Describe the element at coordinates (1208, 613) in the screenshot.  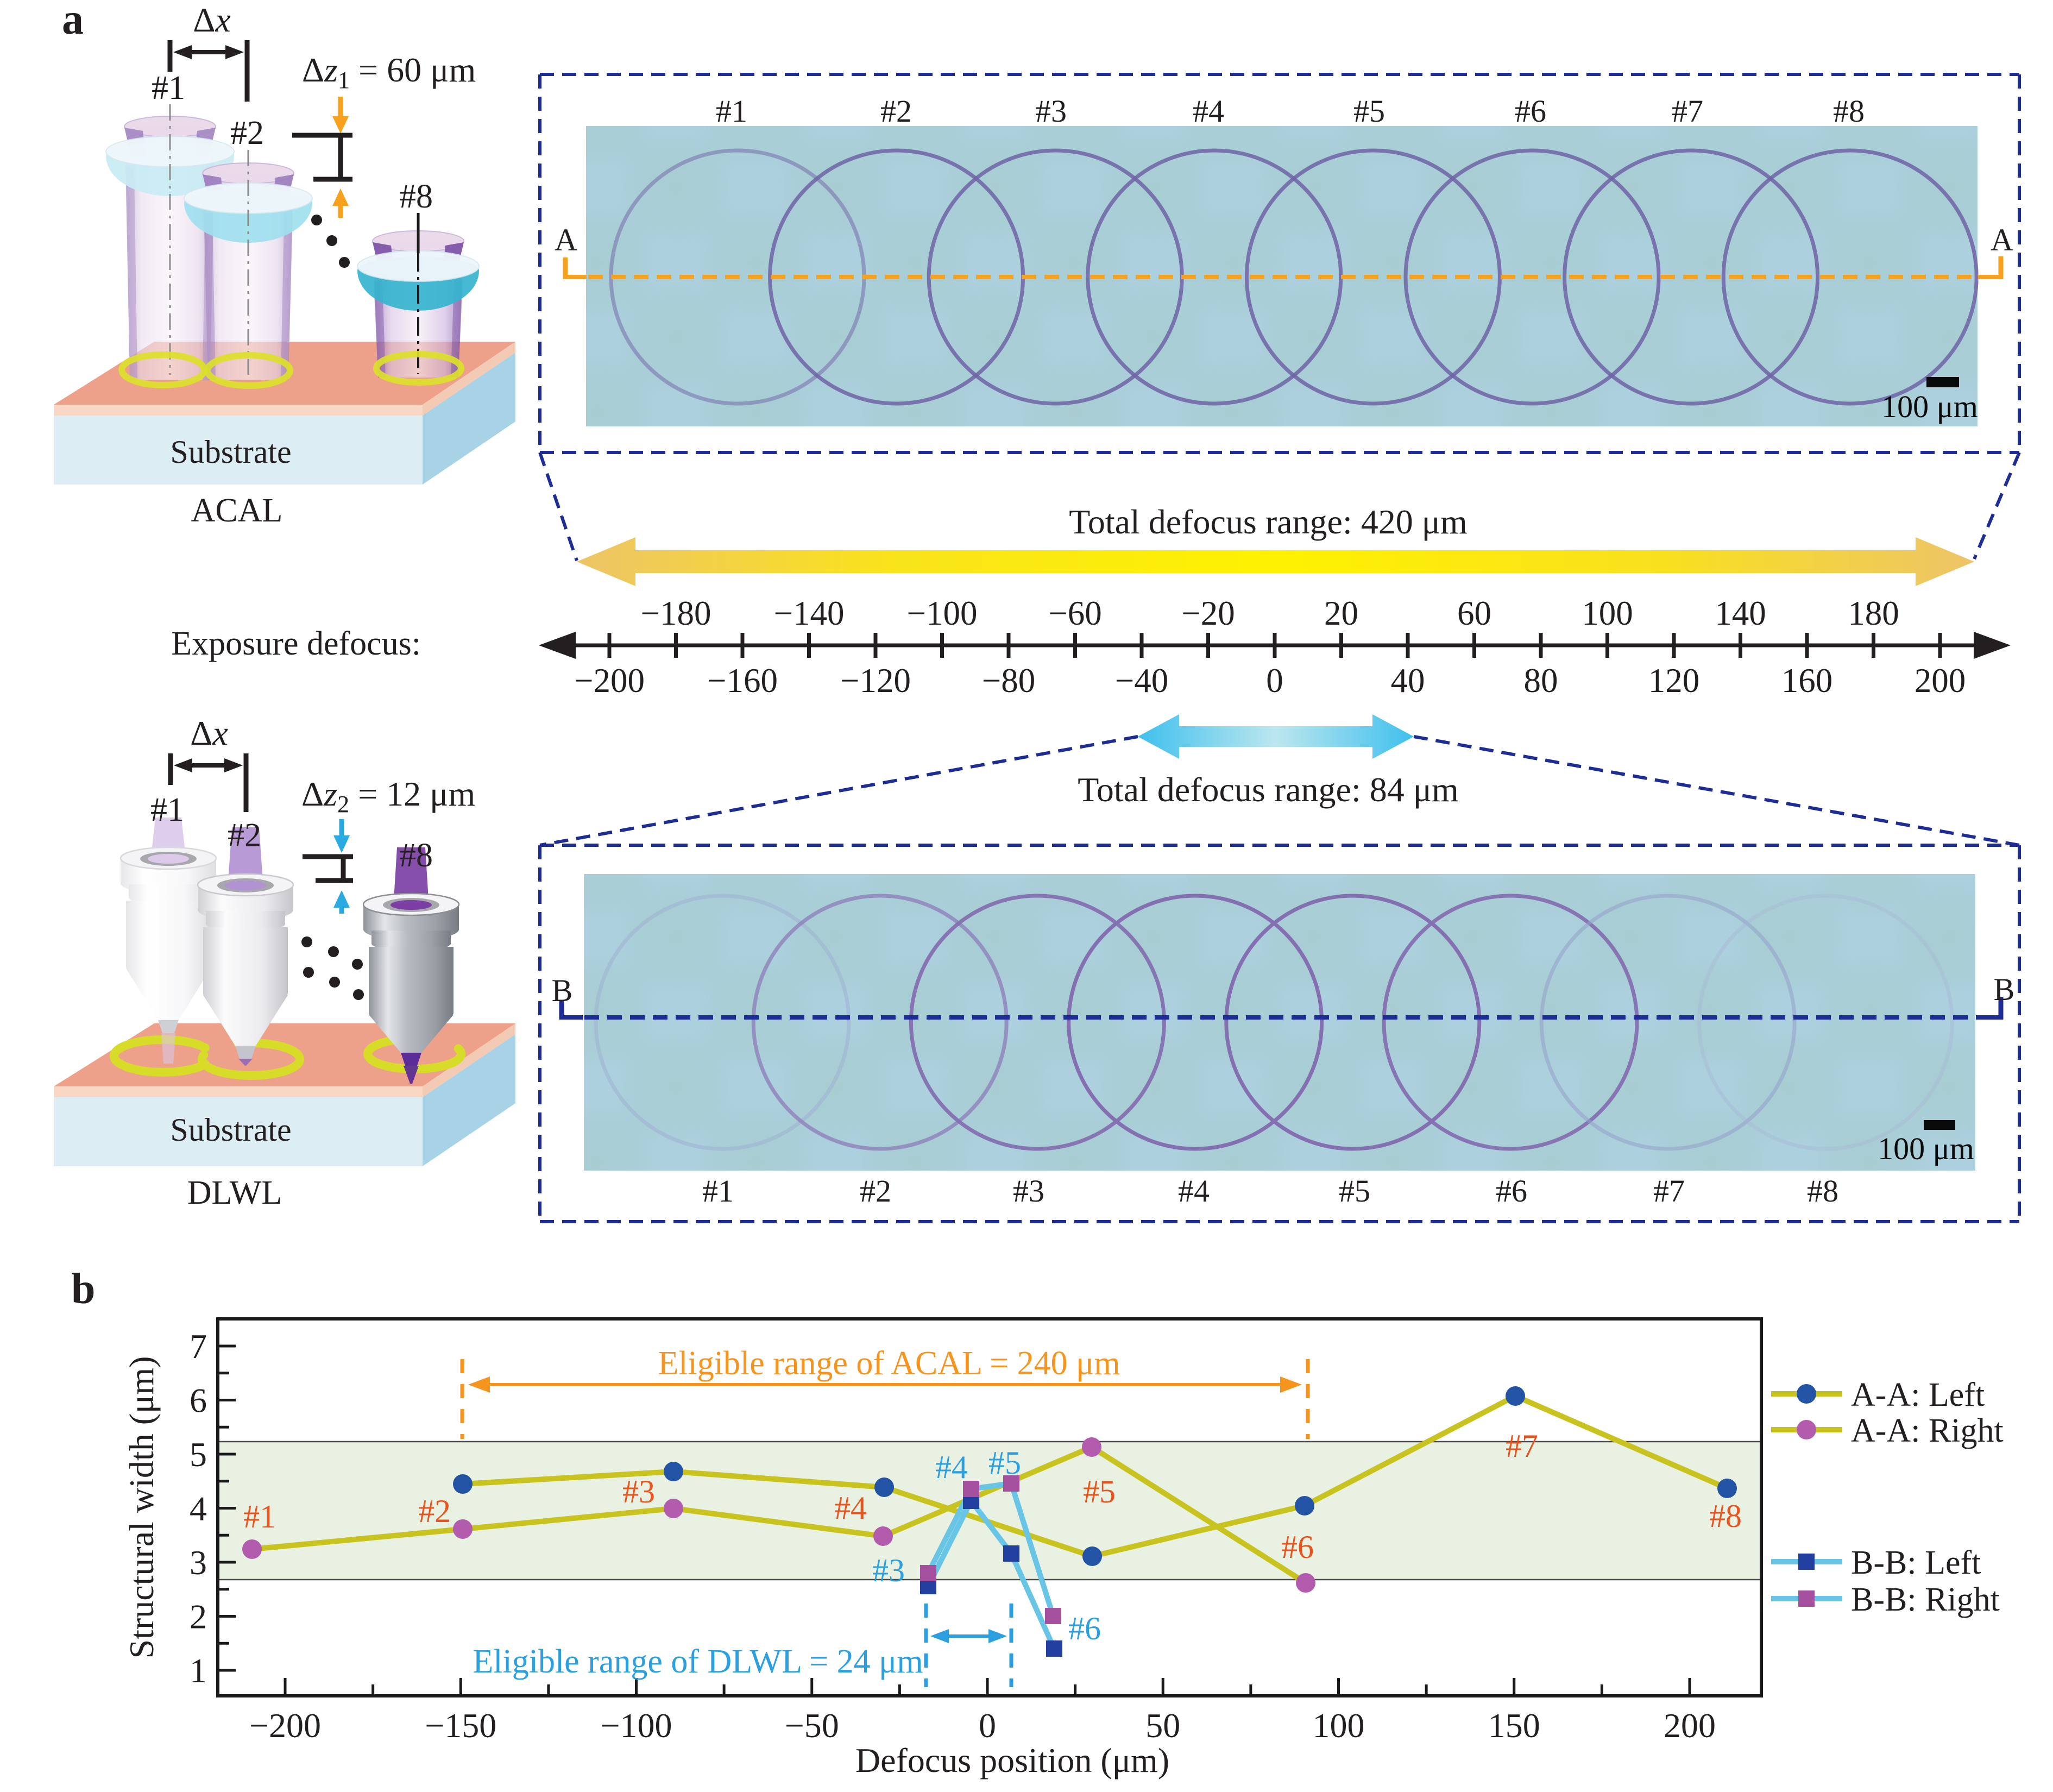
I see `svg-text: −20` at that location.